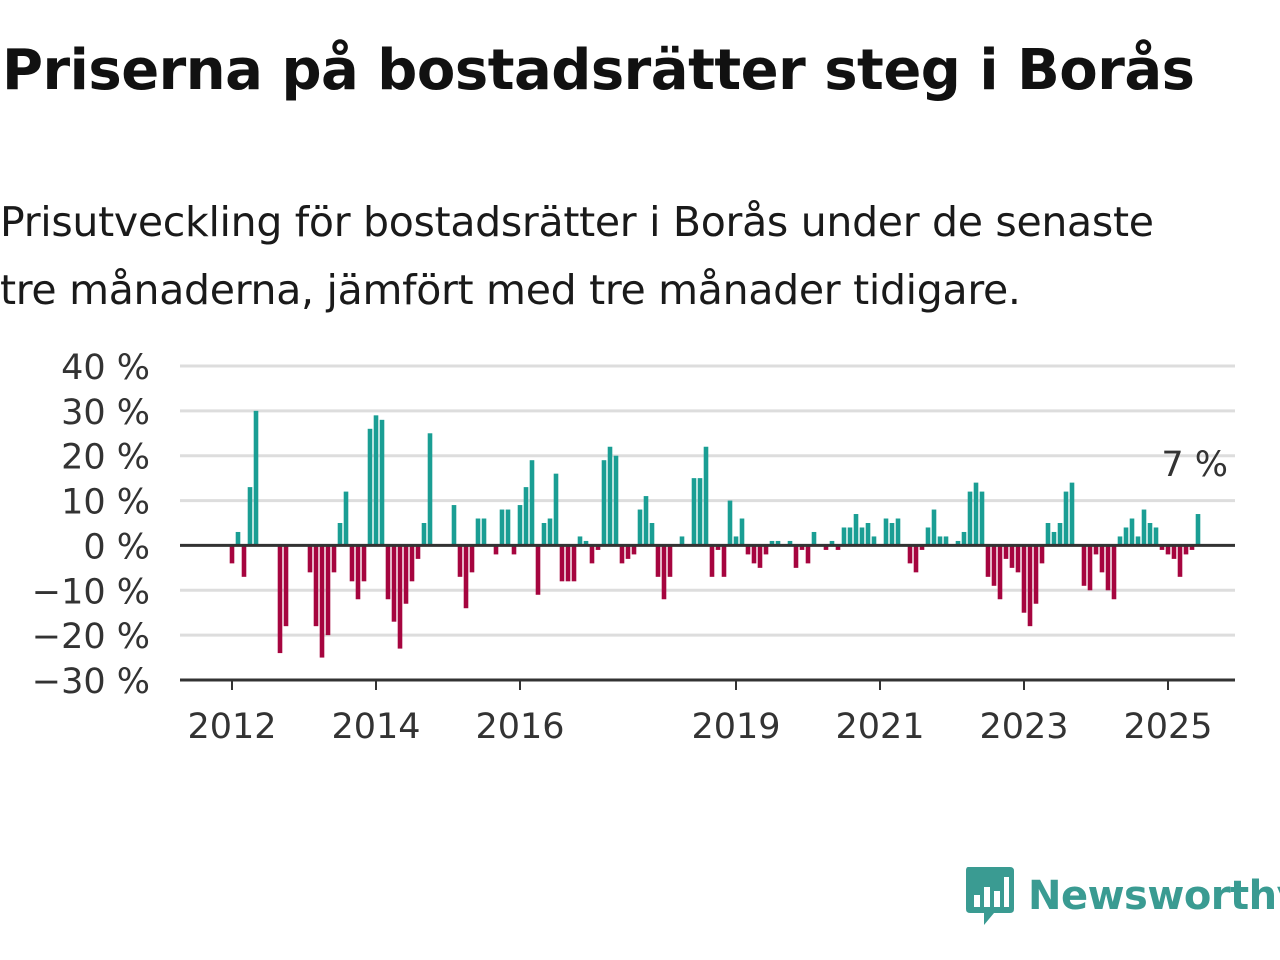 The width and height of the screenshot is (1280, 960). I want to click on y-tick-label: −10 %, so click(91, 592).